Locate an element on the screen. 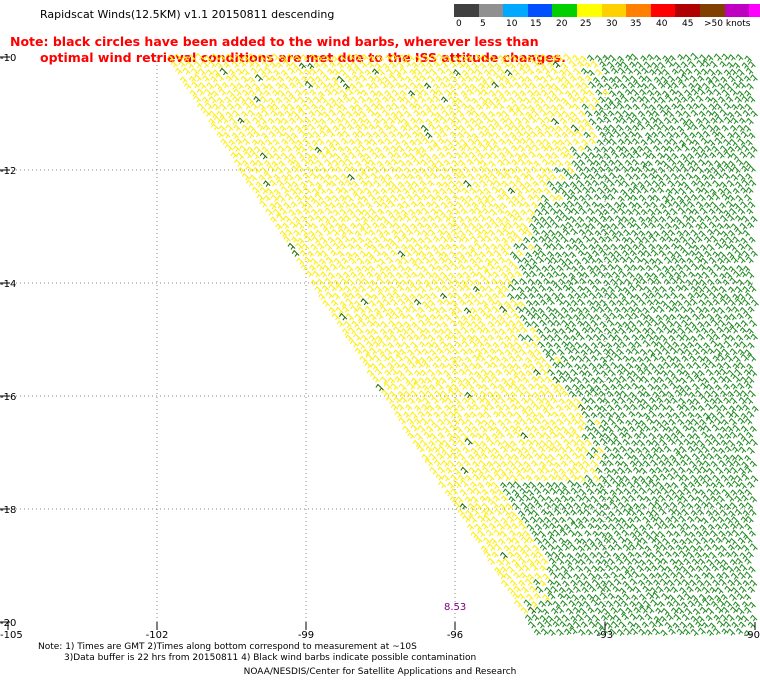  lat-label: -14 is located at coordinates (8, 284).